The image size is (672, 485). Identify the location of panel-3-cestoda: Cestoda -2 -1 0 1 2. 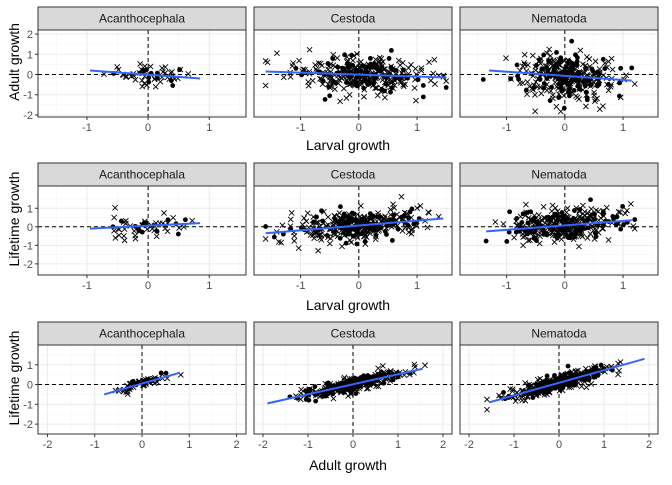
(353, 386).